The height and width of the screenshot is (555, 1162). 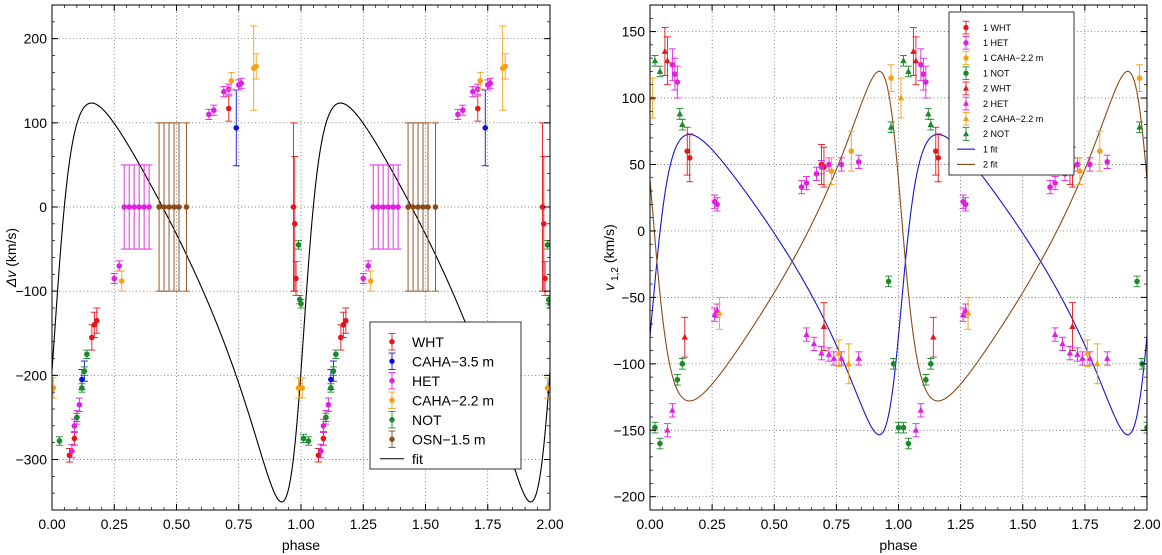 What do you see at coordinates (990, 149) in the screenshot?
I see `legend-label: 1 fit` at bounding box center [990, 149].